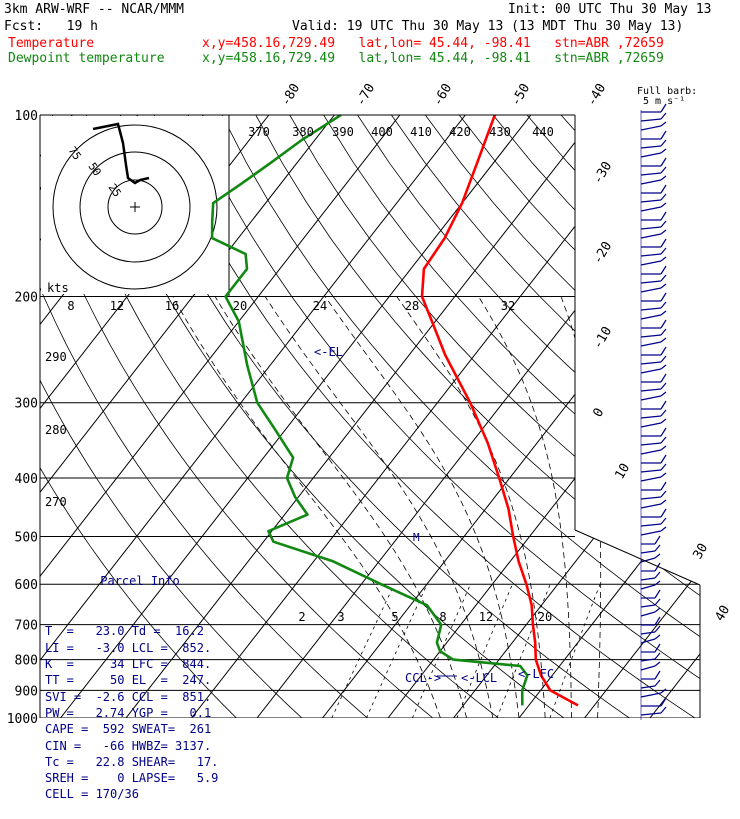 The height and width of the screenshot is (819, 740). What do you see at coordinates (664, 101) in the screenshot?
I see `barb-legend-value: 5 m s⁻¹` at bounding box center [664, 101].